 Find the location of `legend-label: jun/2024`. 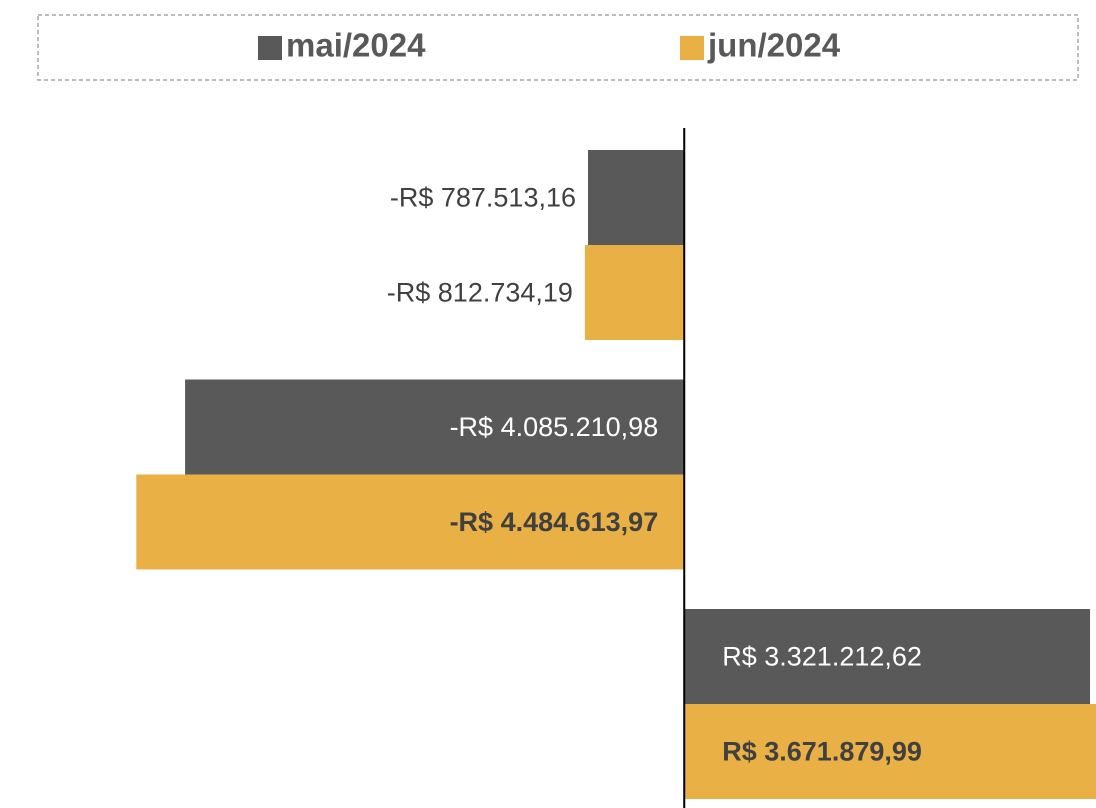

legend-label: jun/2024 is located at coordinates (774, 45).